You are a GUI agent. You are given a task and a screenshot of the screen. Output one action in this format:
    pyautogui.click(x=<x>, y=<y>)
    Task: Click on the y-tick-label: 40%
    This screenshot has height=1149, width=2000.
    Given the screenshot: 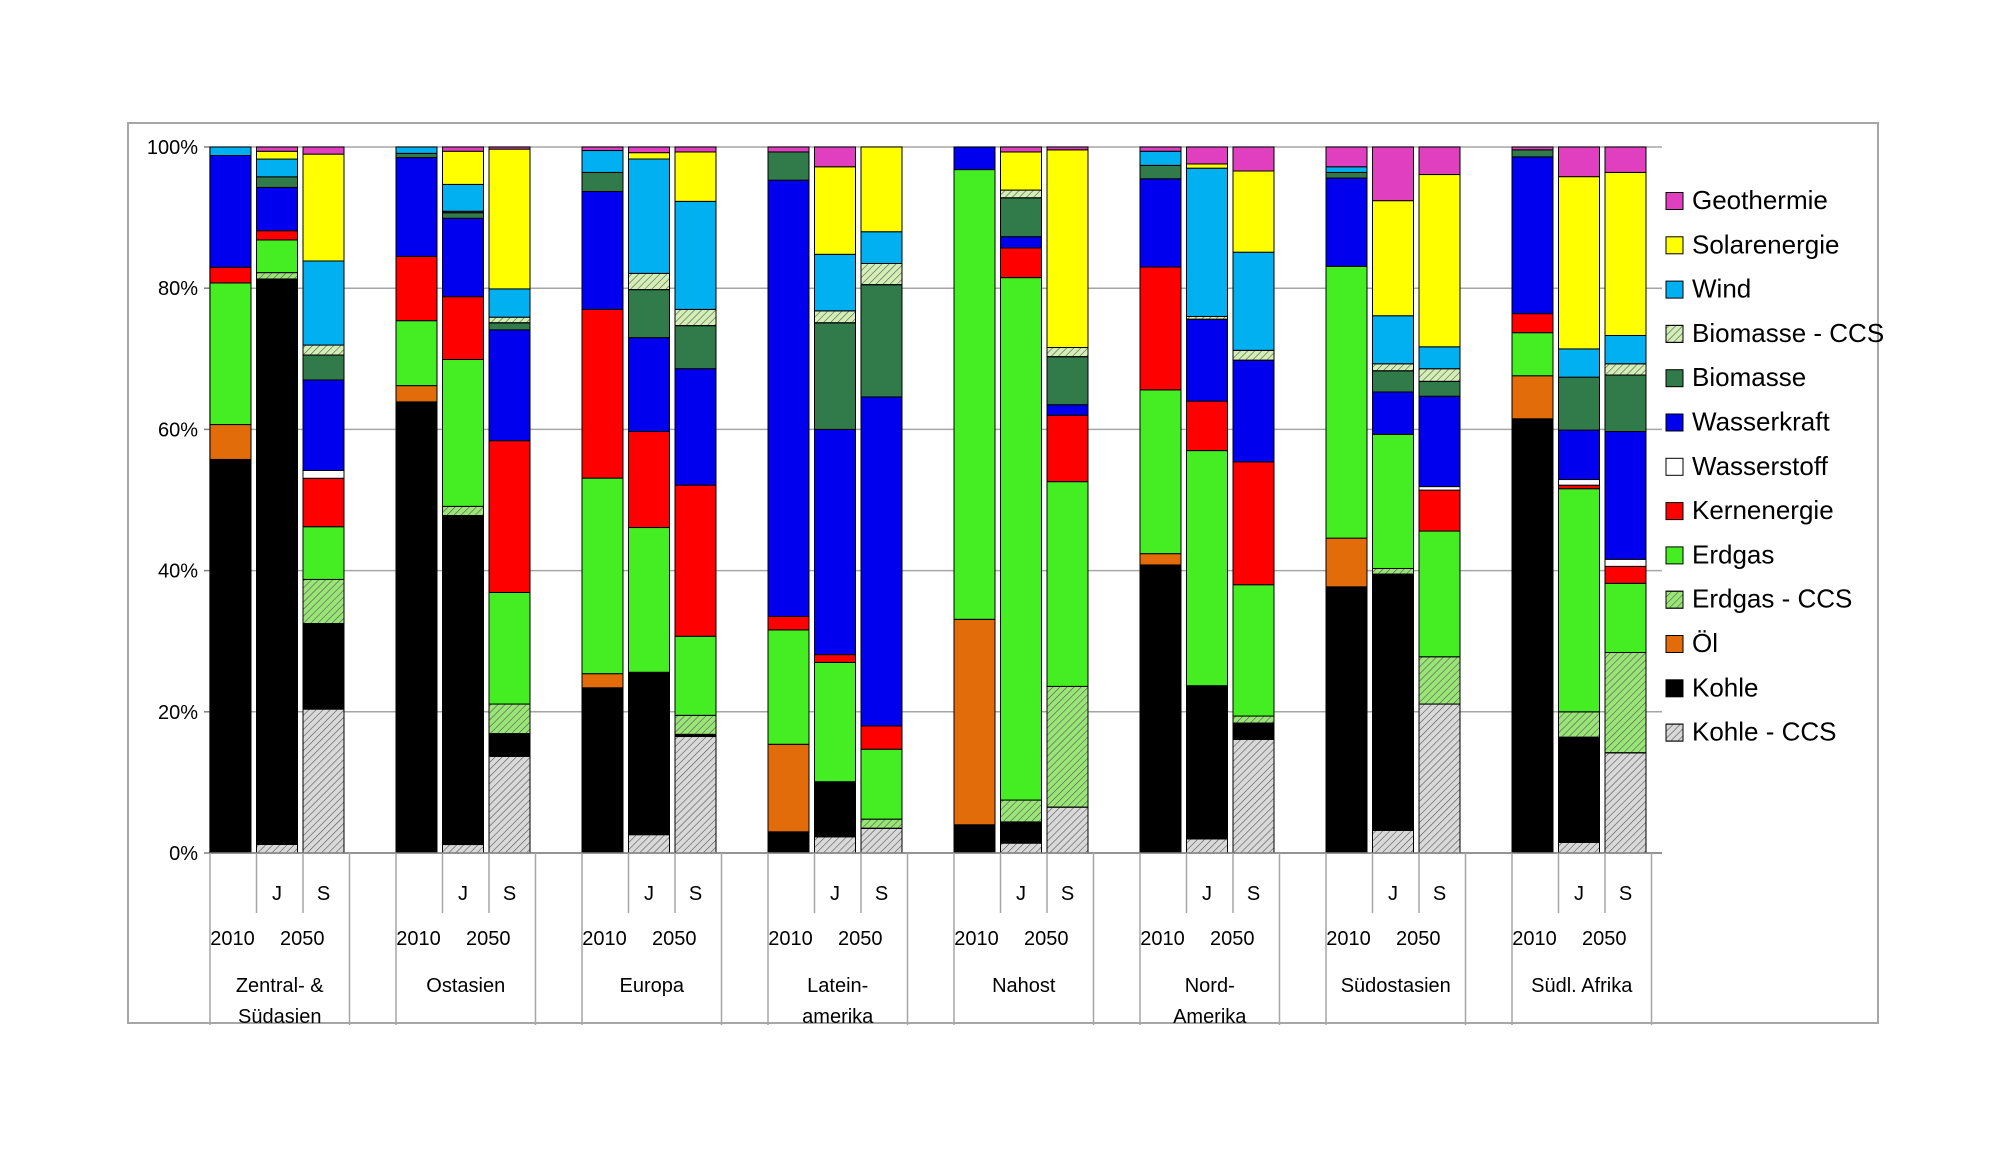 What is the action you would take?
    pyautogui.click(x=178, y=572)
    